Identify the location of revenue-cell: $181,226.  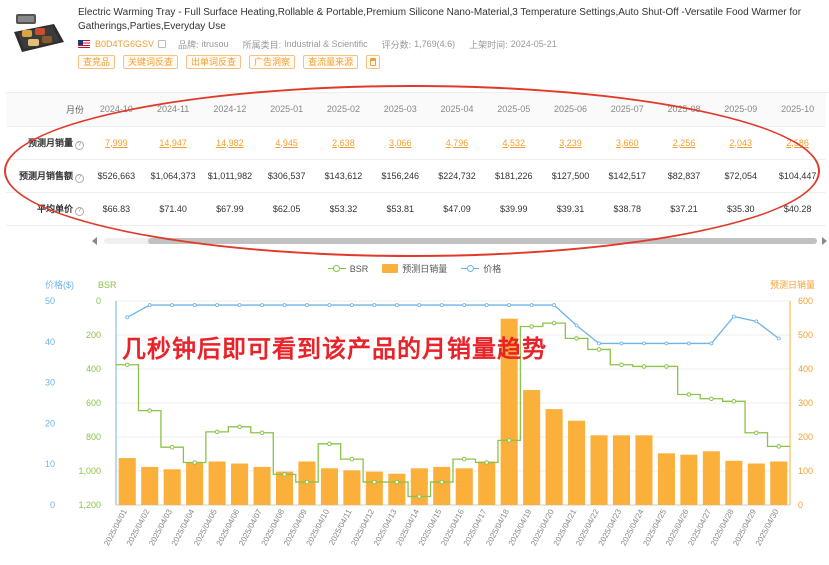
(514, 176).